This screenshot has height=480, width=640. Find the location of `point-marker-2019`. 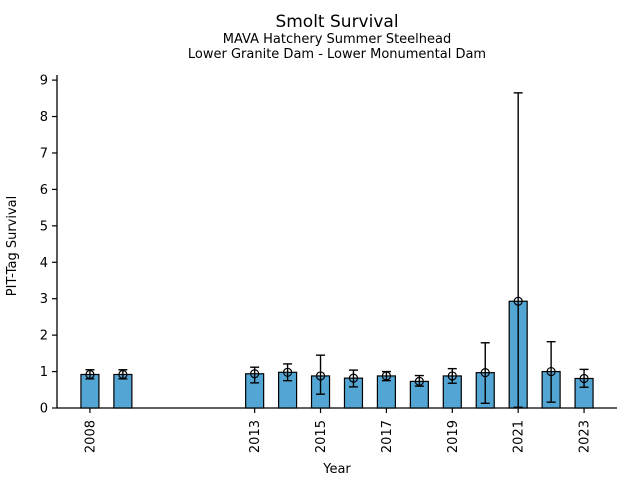

point-marker-2019 is located at coordinates (452, 376).